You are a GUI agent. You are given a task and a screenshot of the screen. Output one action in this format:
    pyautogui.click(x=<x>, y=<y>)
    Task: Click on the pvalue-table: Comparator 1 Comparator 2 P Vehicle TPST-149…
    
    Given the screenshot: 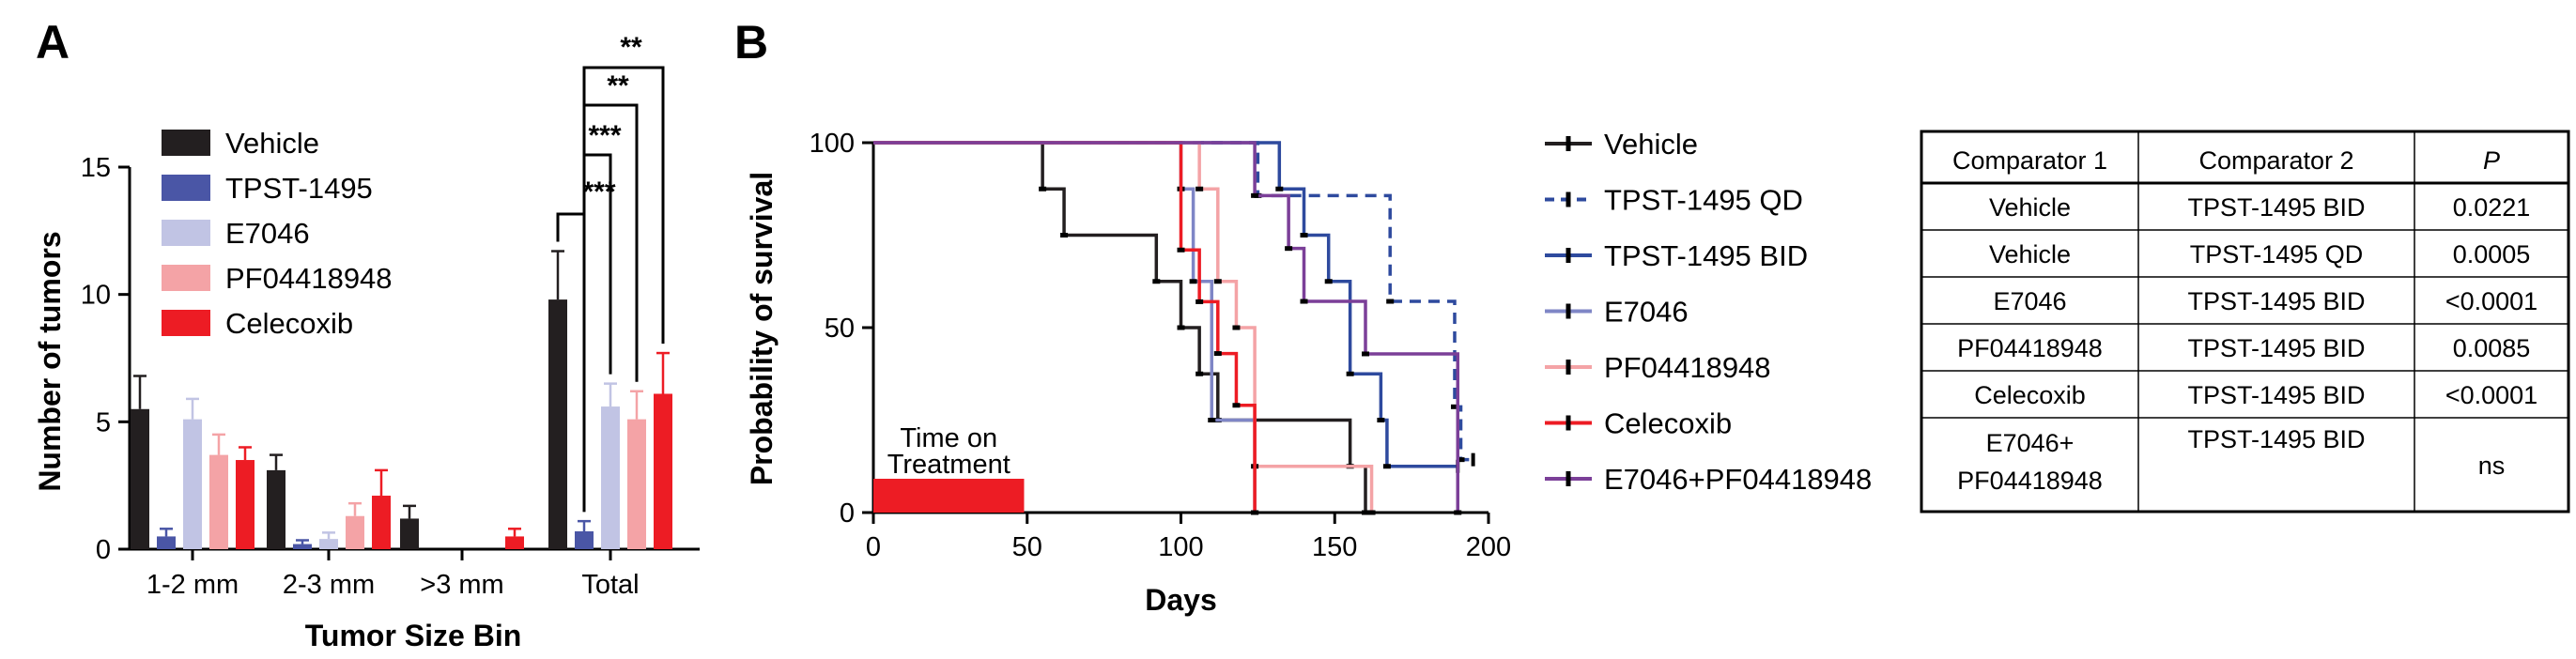 What is the action you would take?
    pyautogui.click(x=2245, y=321)
    